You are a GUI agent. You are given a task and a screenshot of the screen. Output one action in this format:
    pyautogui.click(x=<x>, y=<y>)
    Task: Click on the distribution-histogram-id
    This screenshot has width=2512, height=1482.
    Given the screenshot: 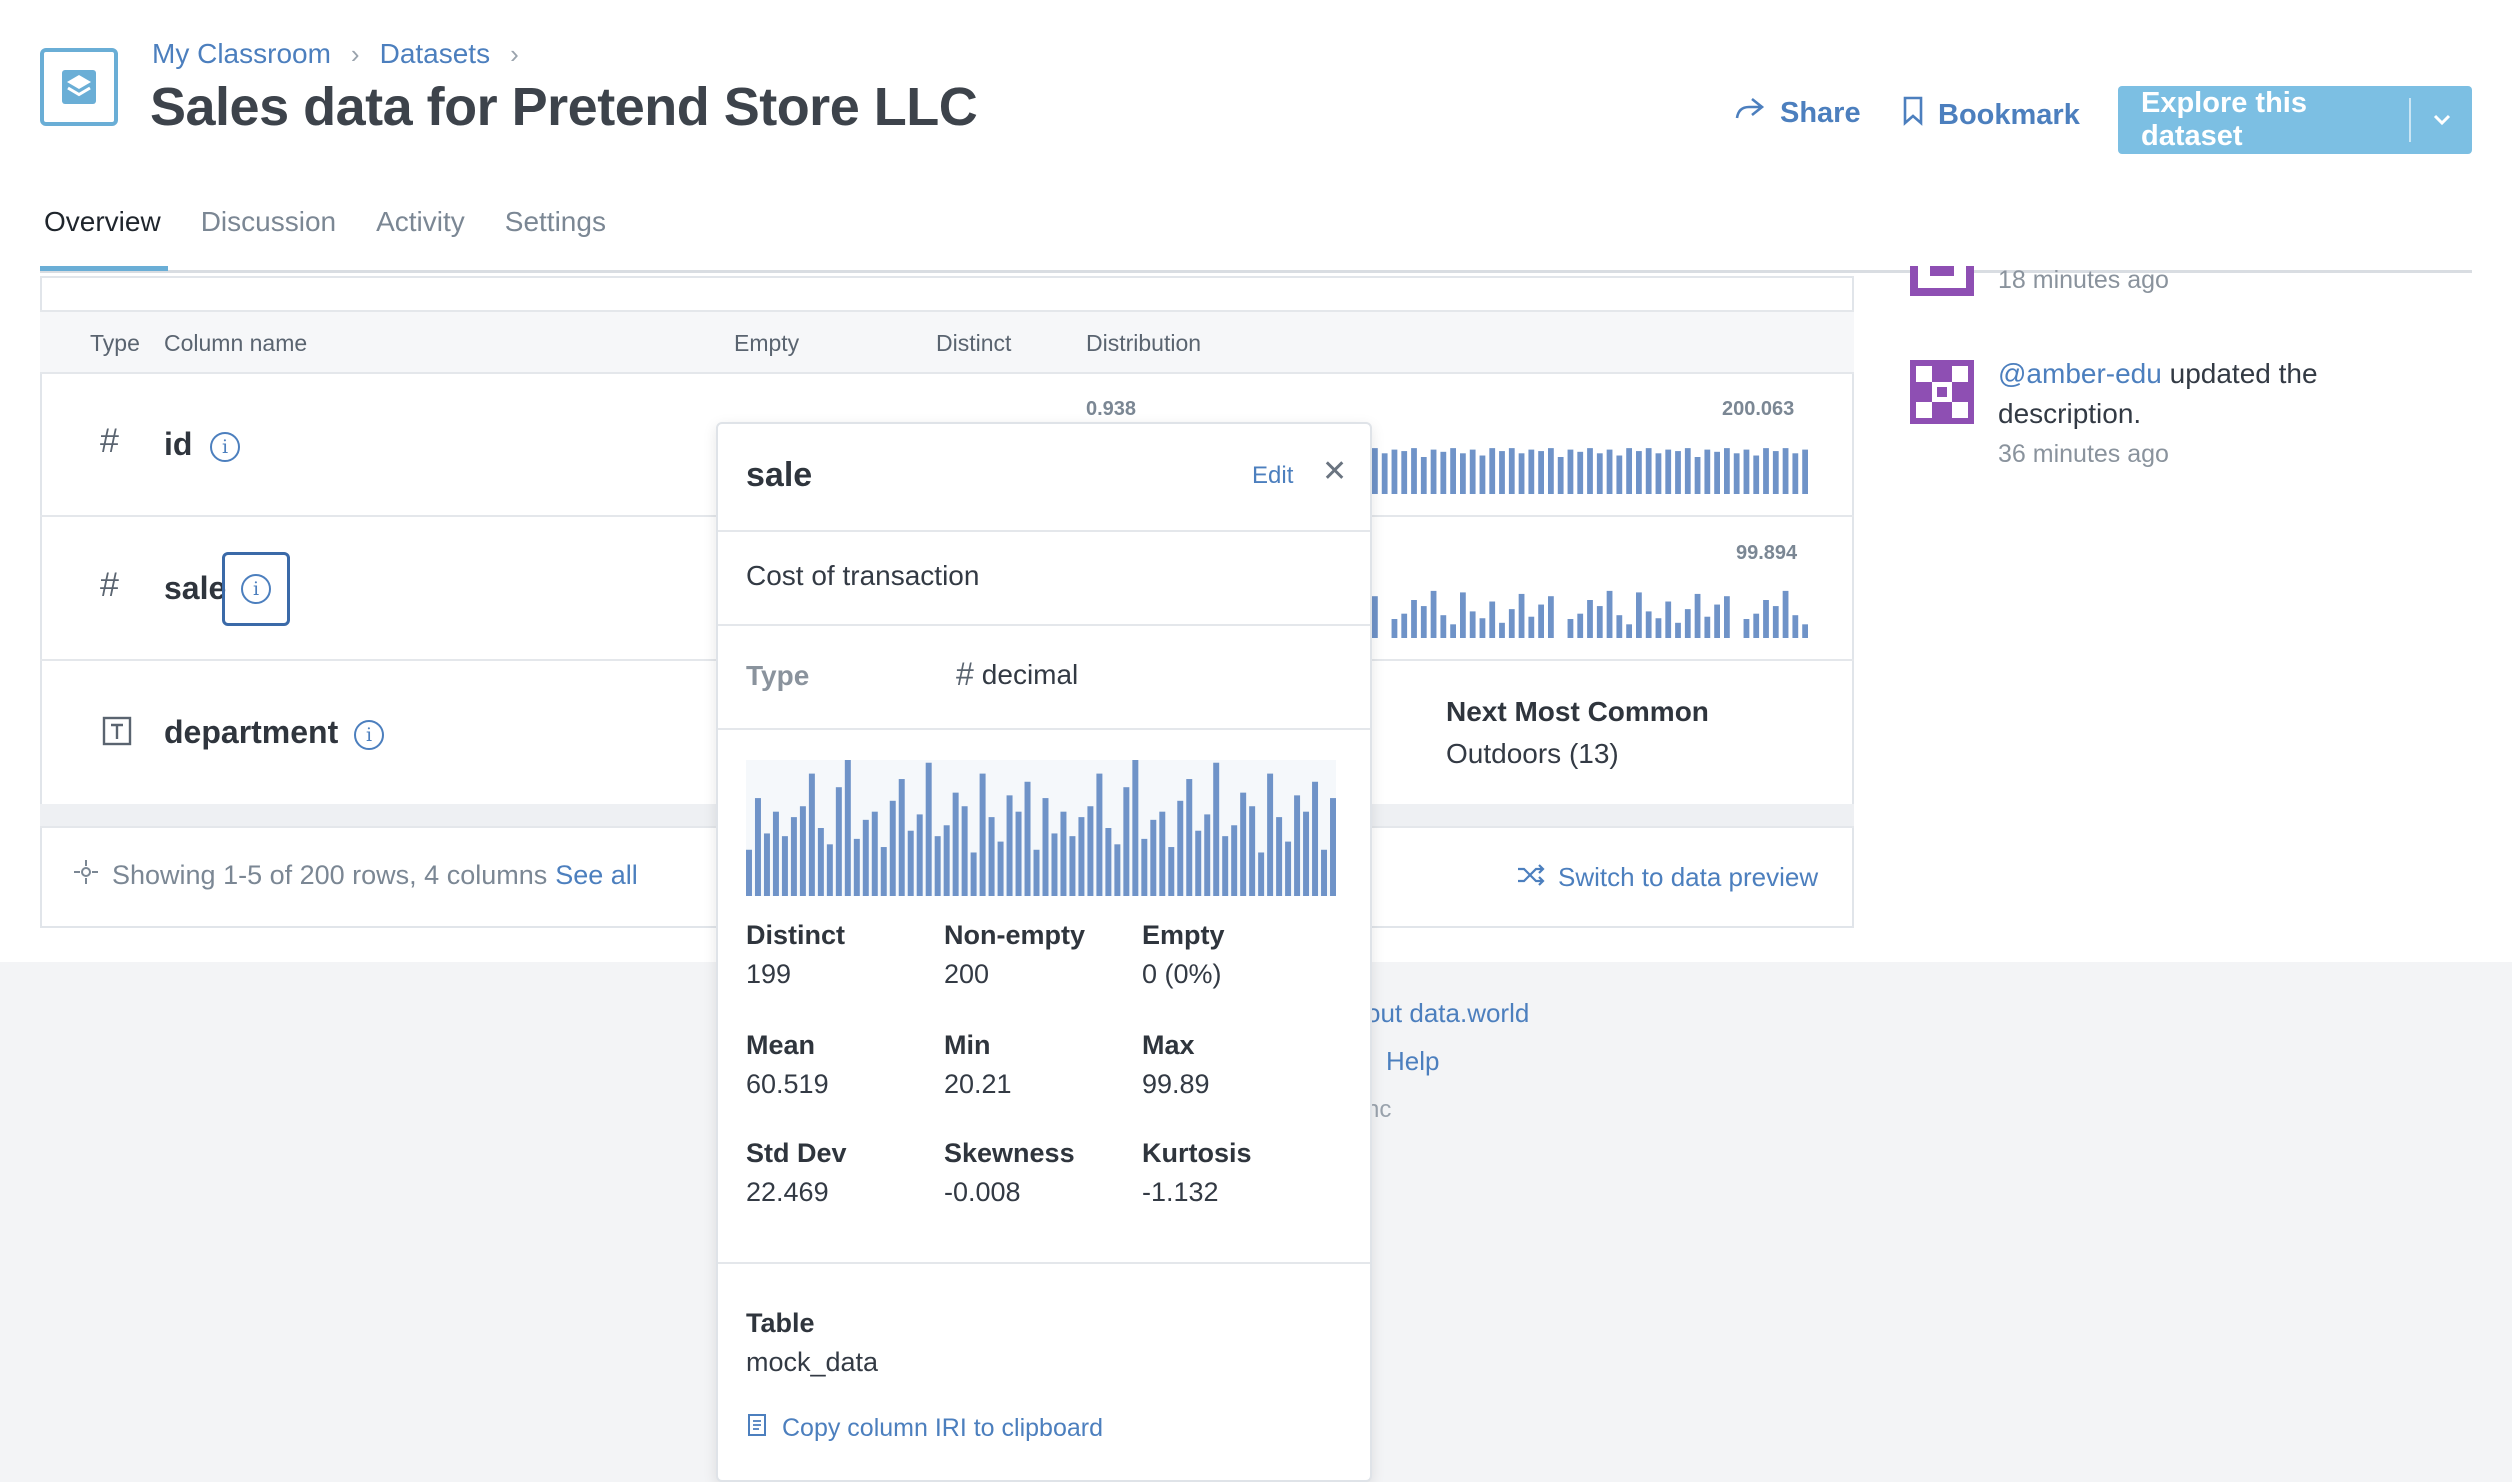 What is the action you would take?
    pyautogui.click(x=1590, y=471)
    